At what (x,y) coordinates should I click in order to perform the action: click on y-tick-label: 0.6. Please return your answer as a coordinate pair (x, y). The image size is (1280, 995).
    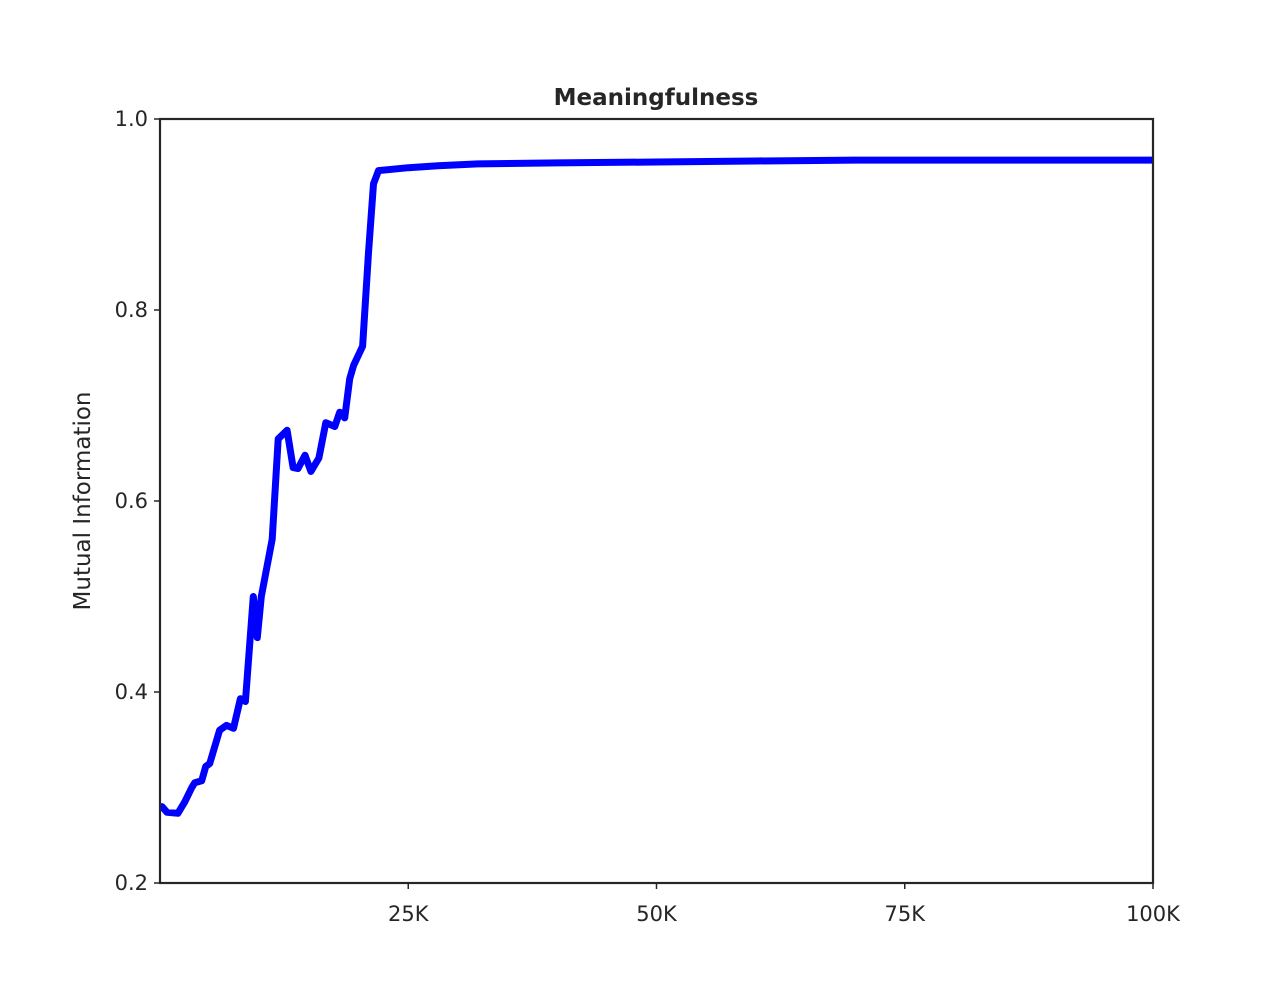
    Looking at the image, I should click on (131, 501).